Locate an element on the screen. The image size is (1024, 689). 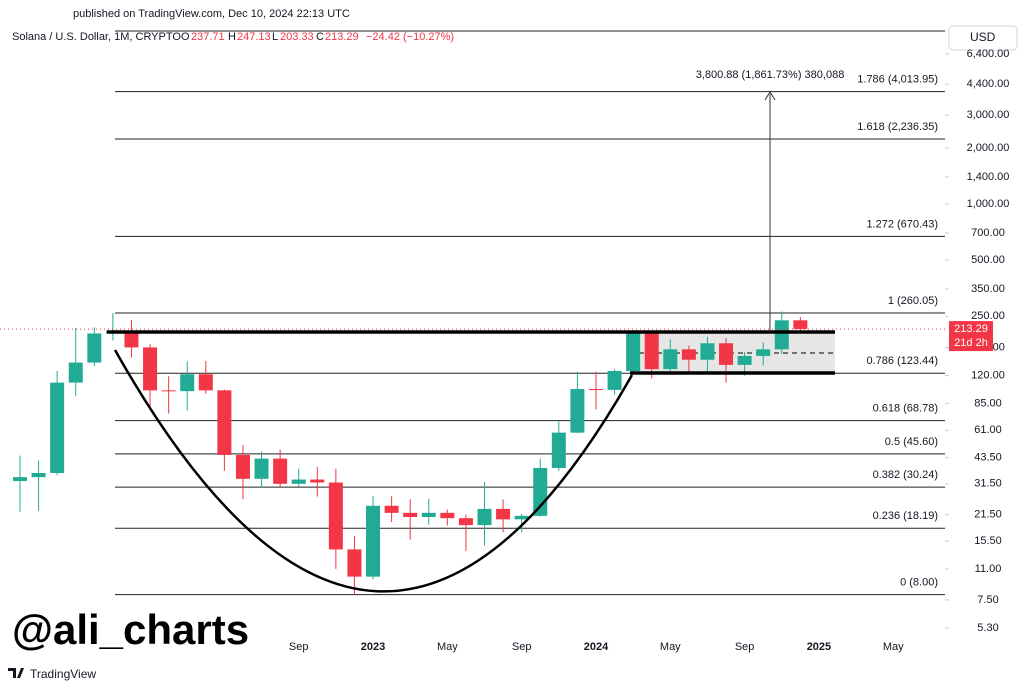
y-tick-label: 3,000.00 is located at coordinates (988, 115).